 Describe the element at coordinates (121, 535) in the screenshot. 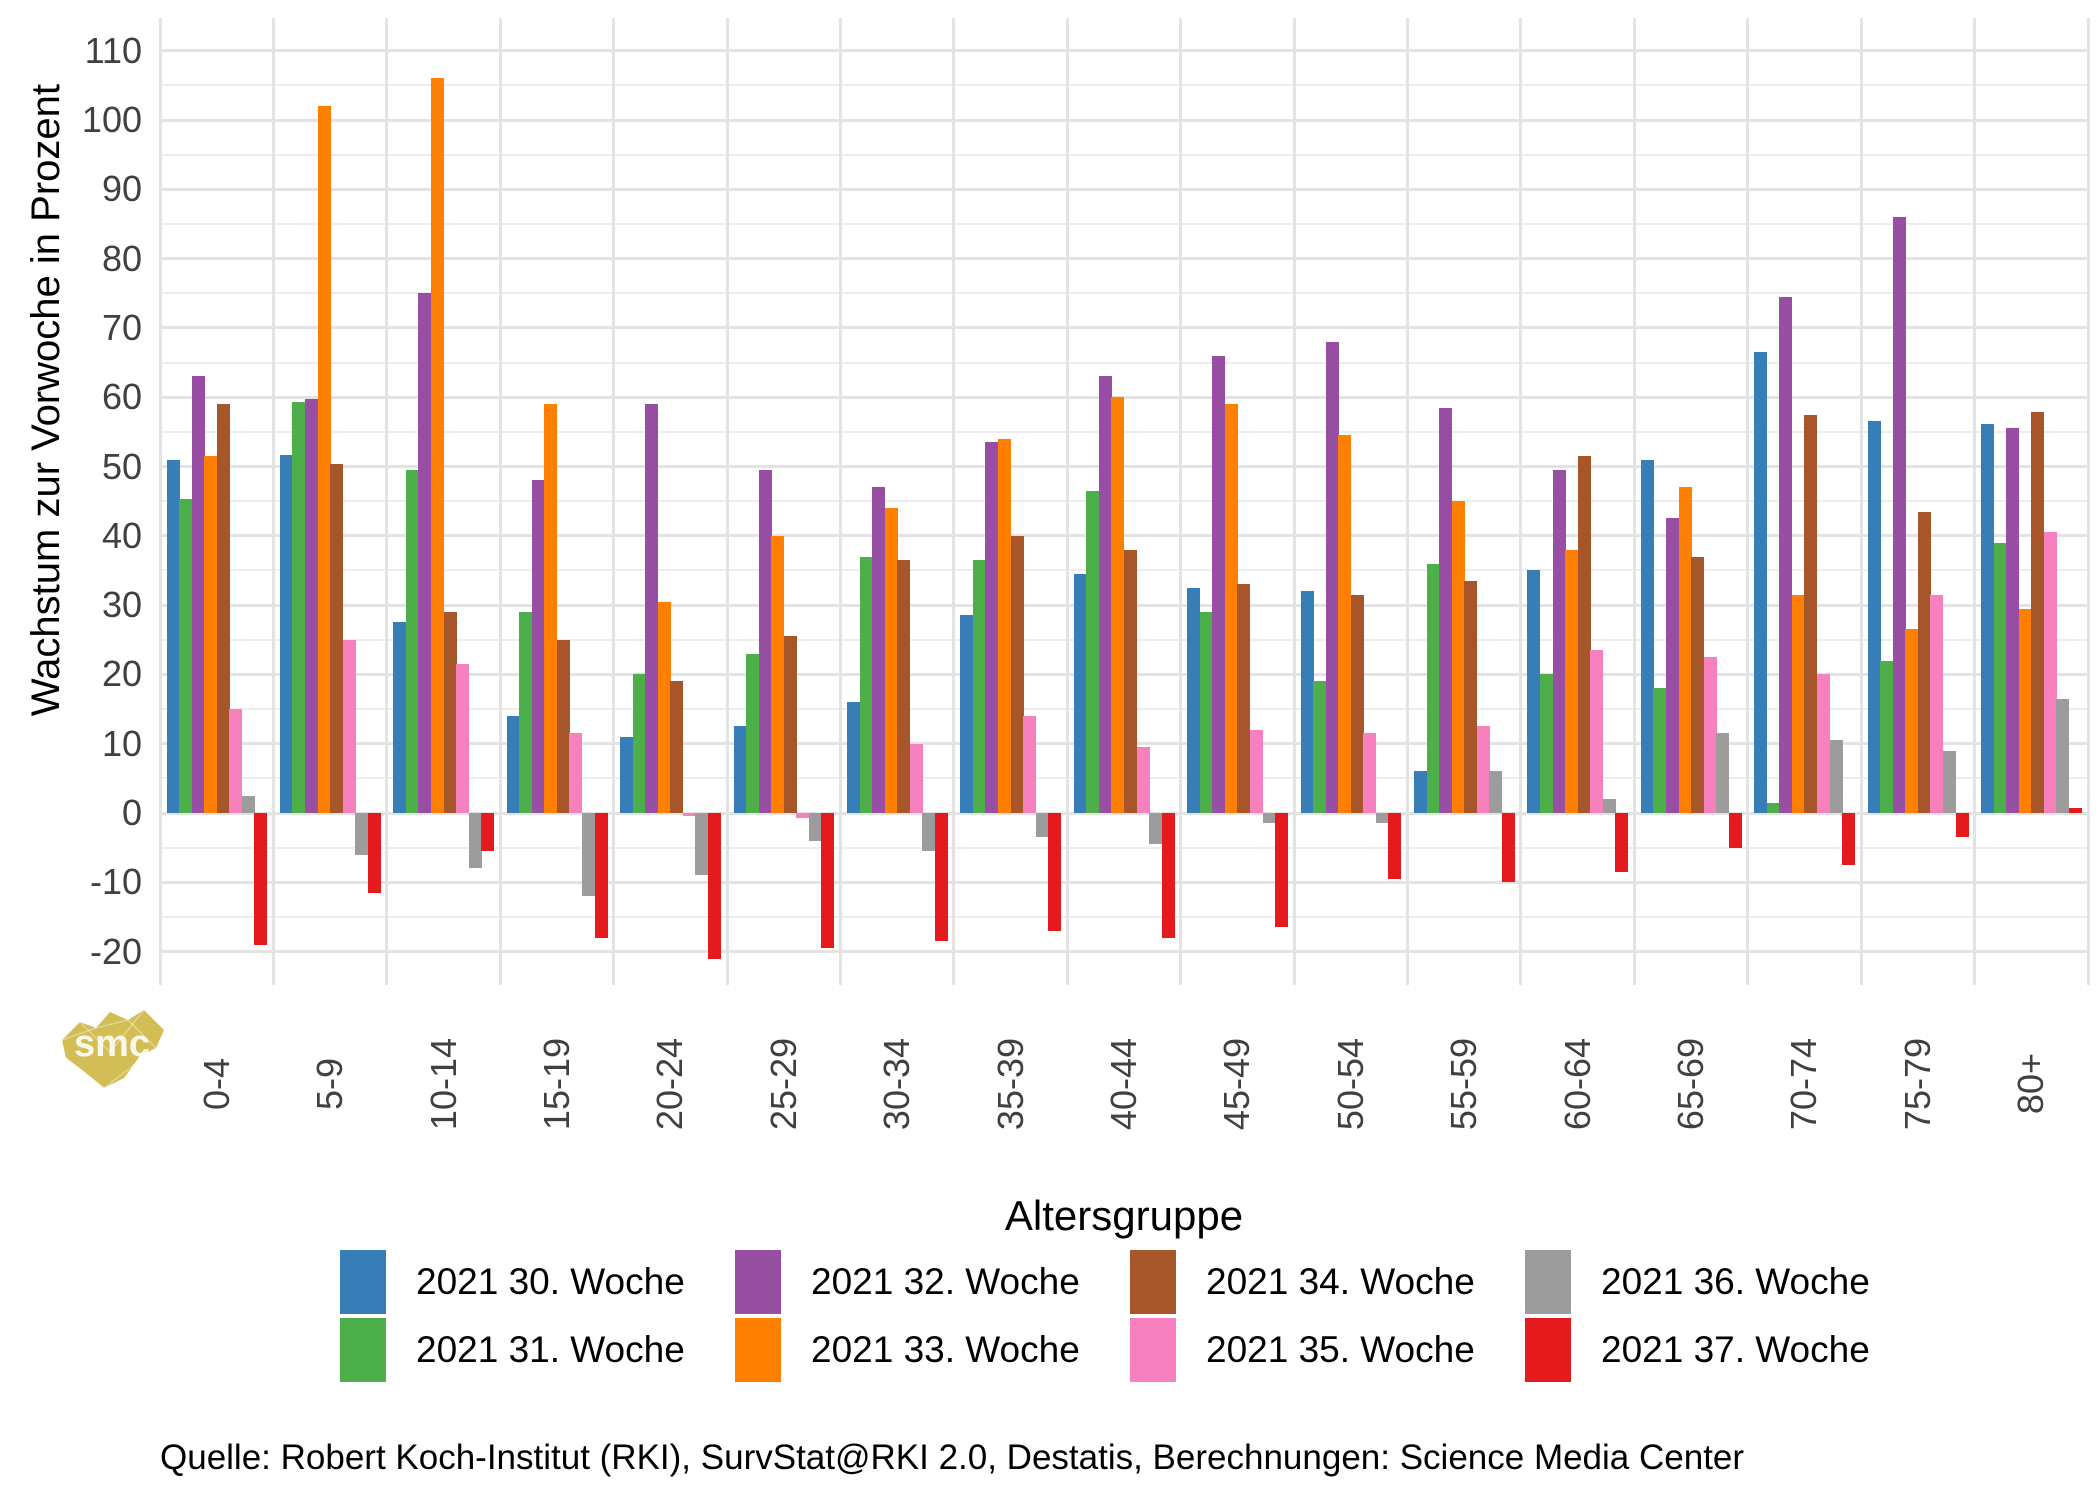

I see `y-tick-label: 40` at that location.